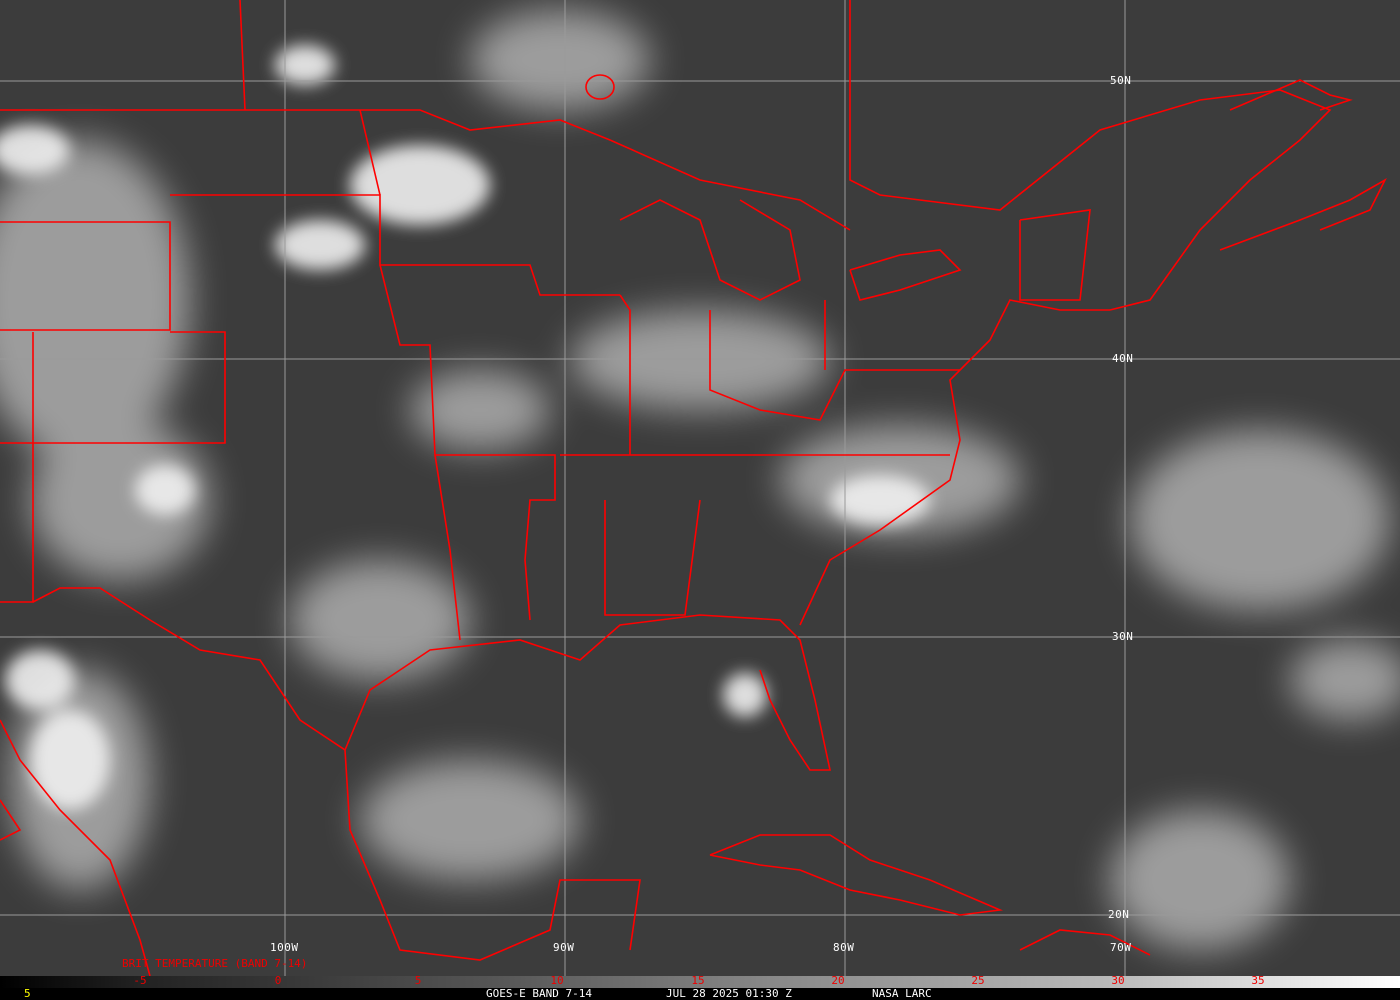 Image resolution: width=1400 pixels, height=1000 pixels. Describe the element at coordinates (1118, 980) in the screenshot. I see `colorbar-tick: 30` at that location.